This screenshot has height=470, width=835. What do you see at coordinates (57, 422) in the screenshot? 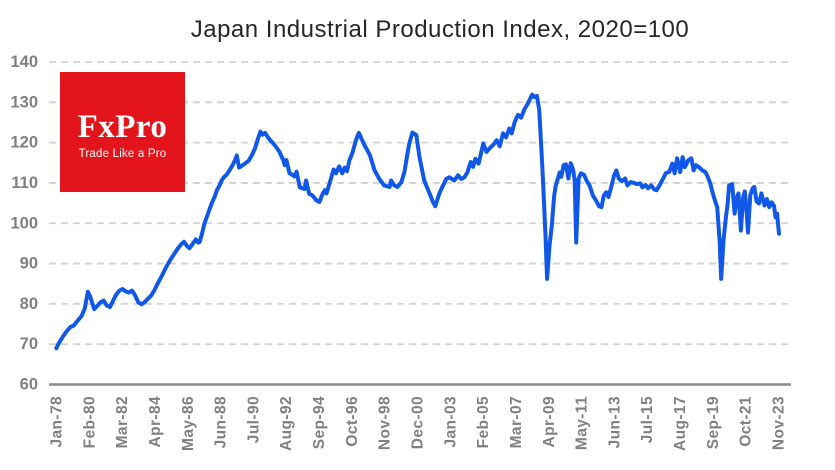
I see `x-tick-label: Jan-78` at bounding box center [57, 422].